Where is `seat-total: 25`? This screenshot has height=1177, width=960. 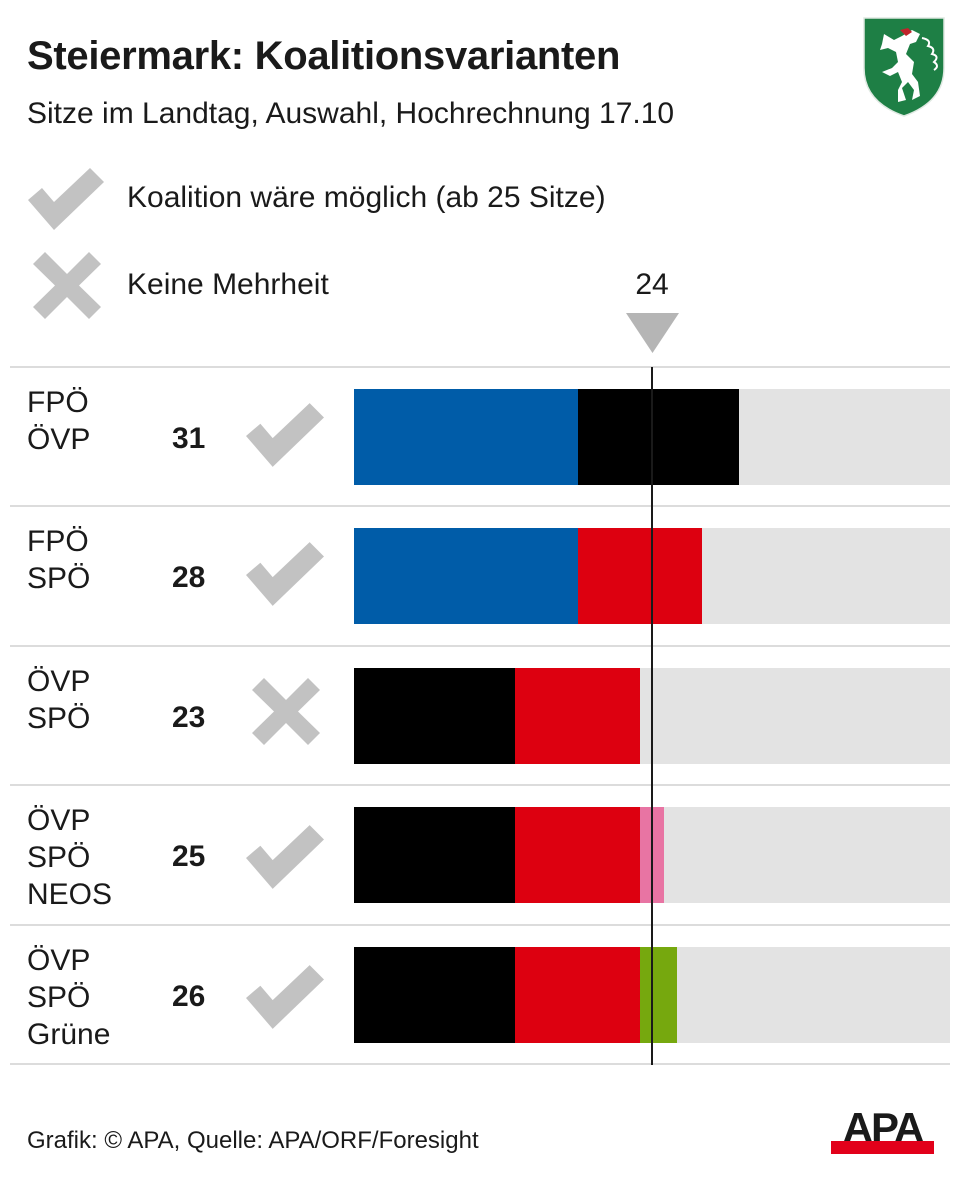 seat-total: 25 is located at coordinates (189, 856).